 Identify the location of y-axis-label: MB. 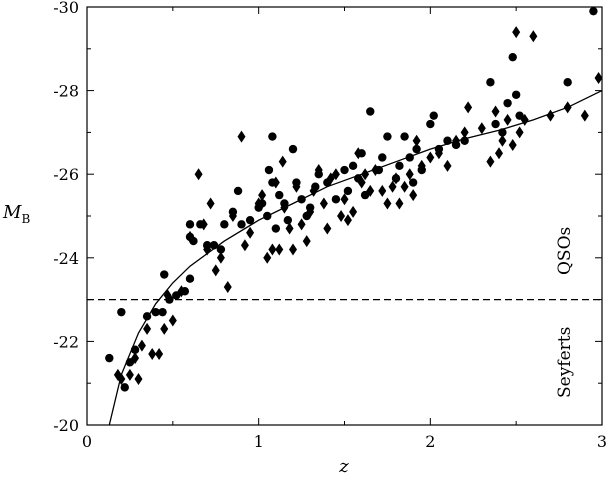
(16, 214).